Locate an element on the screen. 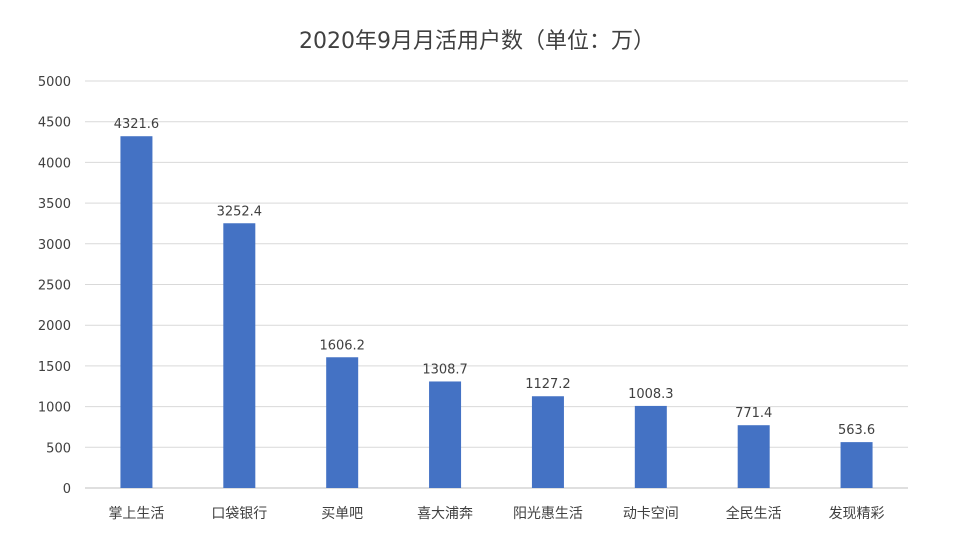  x-axis-category-labels: 掌上生活 口袋银行 买单吧 喜大浦奔 阳光惠生活 动卡空间 全民生活 发现精彩 is located at coordinates (496, 513).